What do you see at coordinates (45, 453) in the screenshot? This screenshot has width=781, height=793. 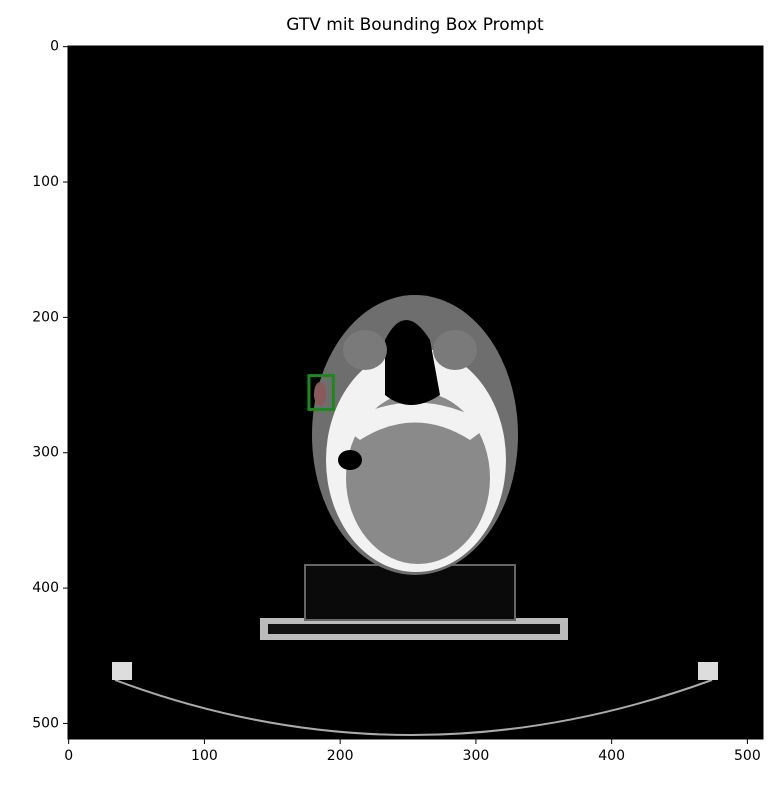 I see `y-tick-label: 300` at bounding box center [45, 453].